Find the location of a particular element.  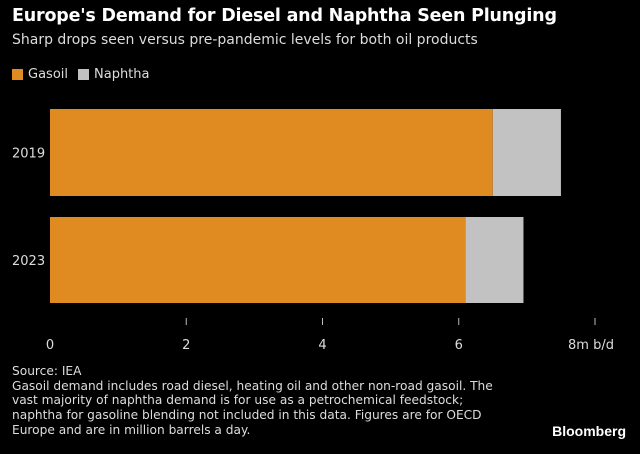

x-tick-label: 6 is located at coordinates (459, 345).